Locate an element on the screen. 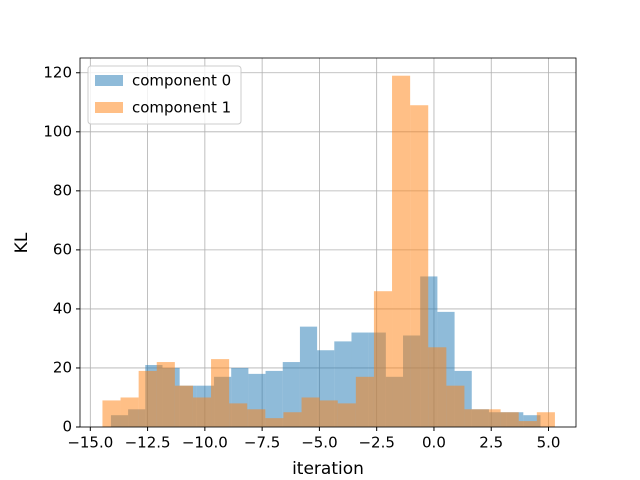  x-tick-label: −7.5 is located at coordinates (262, 443).